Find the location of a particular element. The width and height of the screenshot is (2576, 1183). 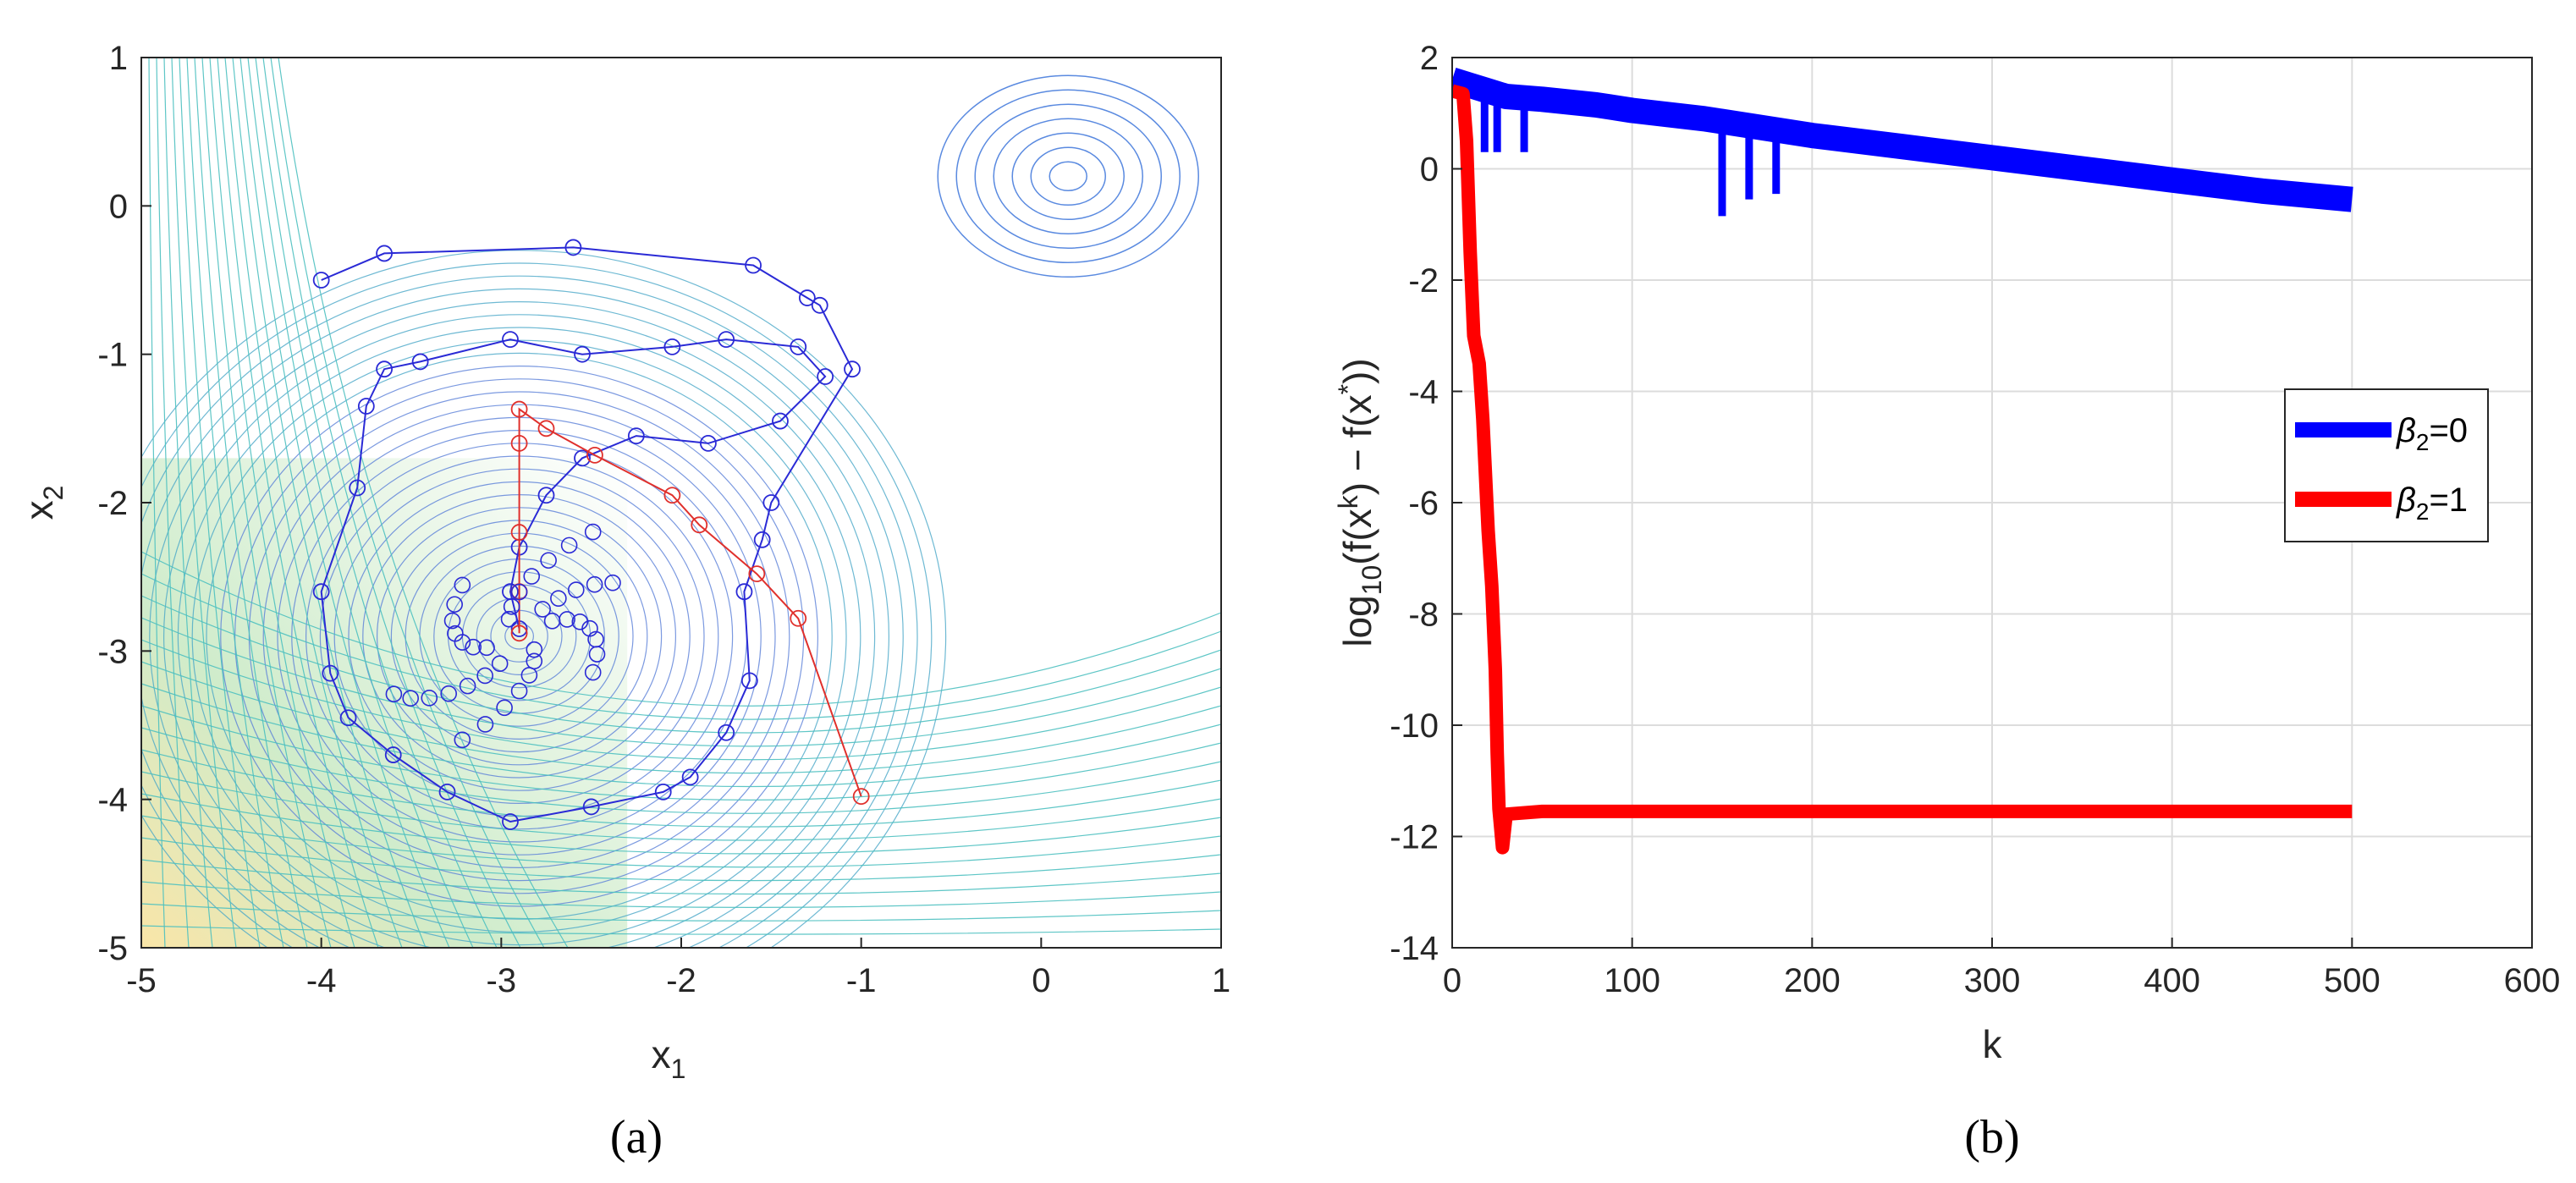

x-label-a-sub: 1 is located at coordinates (678, 1069).